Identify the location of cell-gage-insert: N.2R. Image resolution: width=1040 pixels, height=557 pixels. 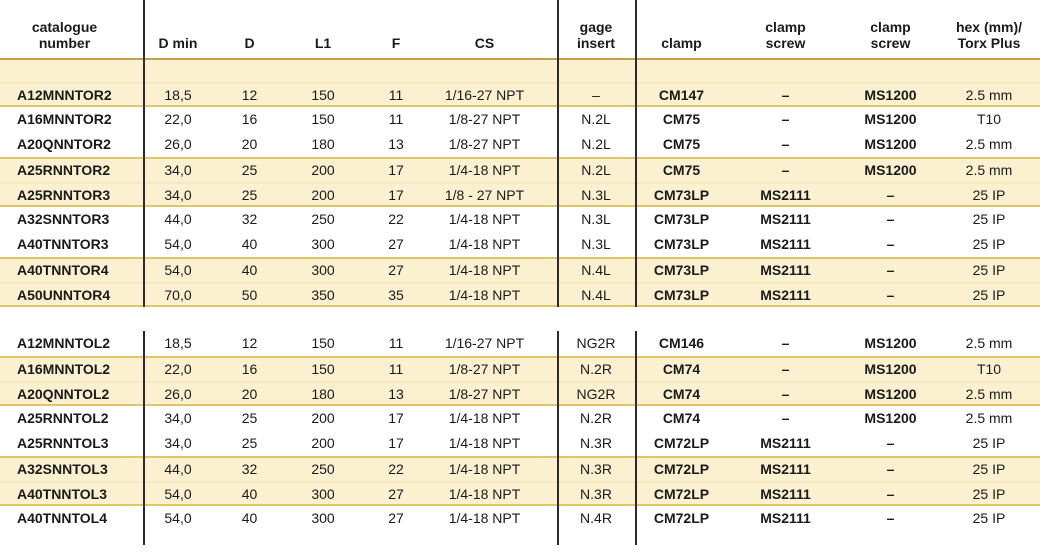
(596, 369).